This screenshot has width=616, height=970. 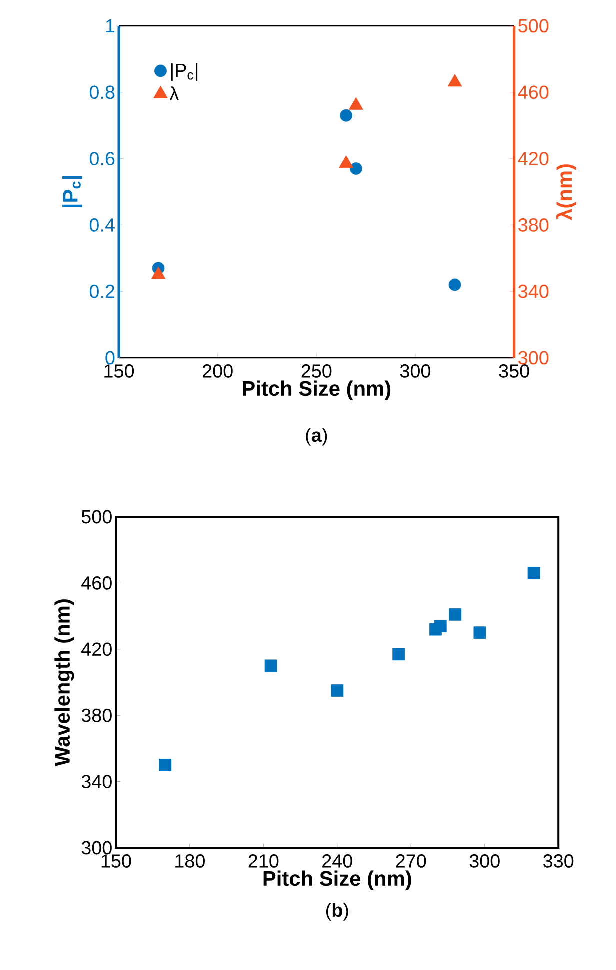 I want to click on y-tick-label: 0, so click(x=110, y=358).